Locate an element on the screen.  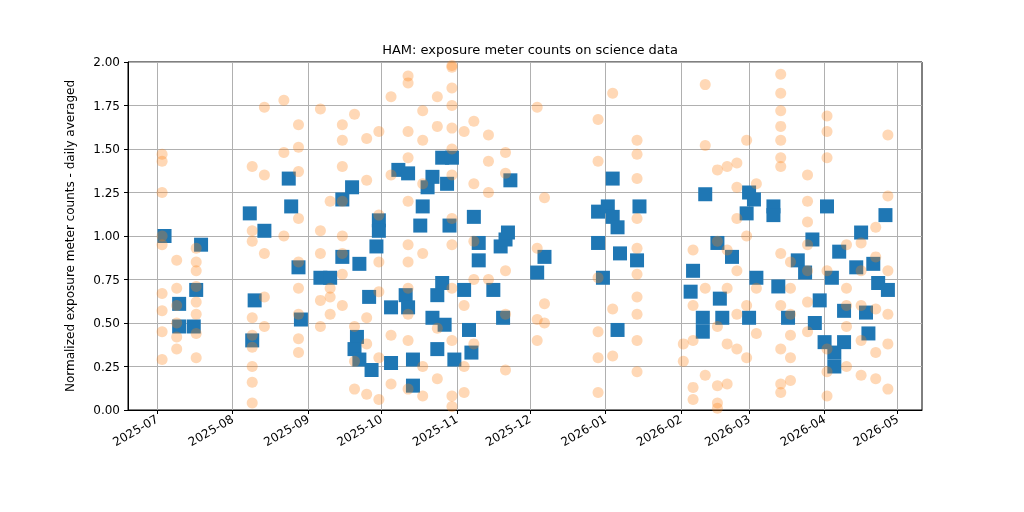
y-tick-label: 1.75 is located at coordinates (106, 105).